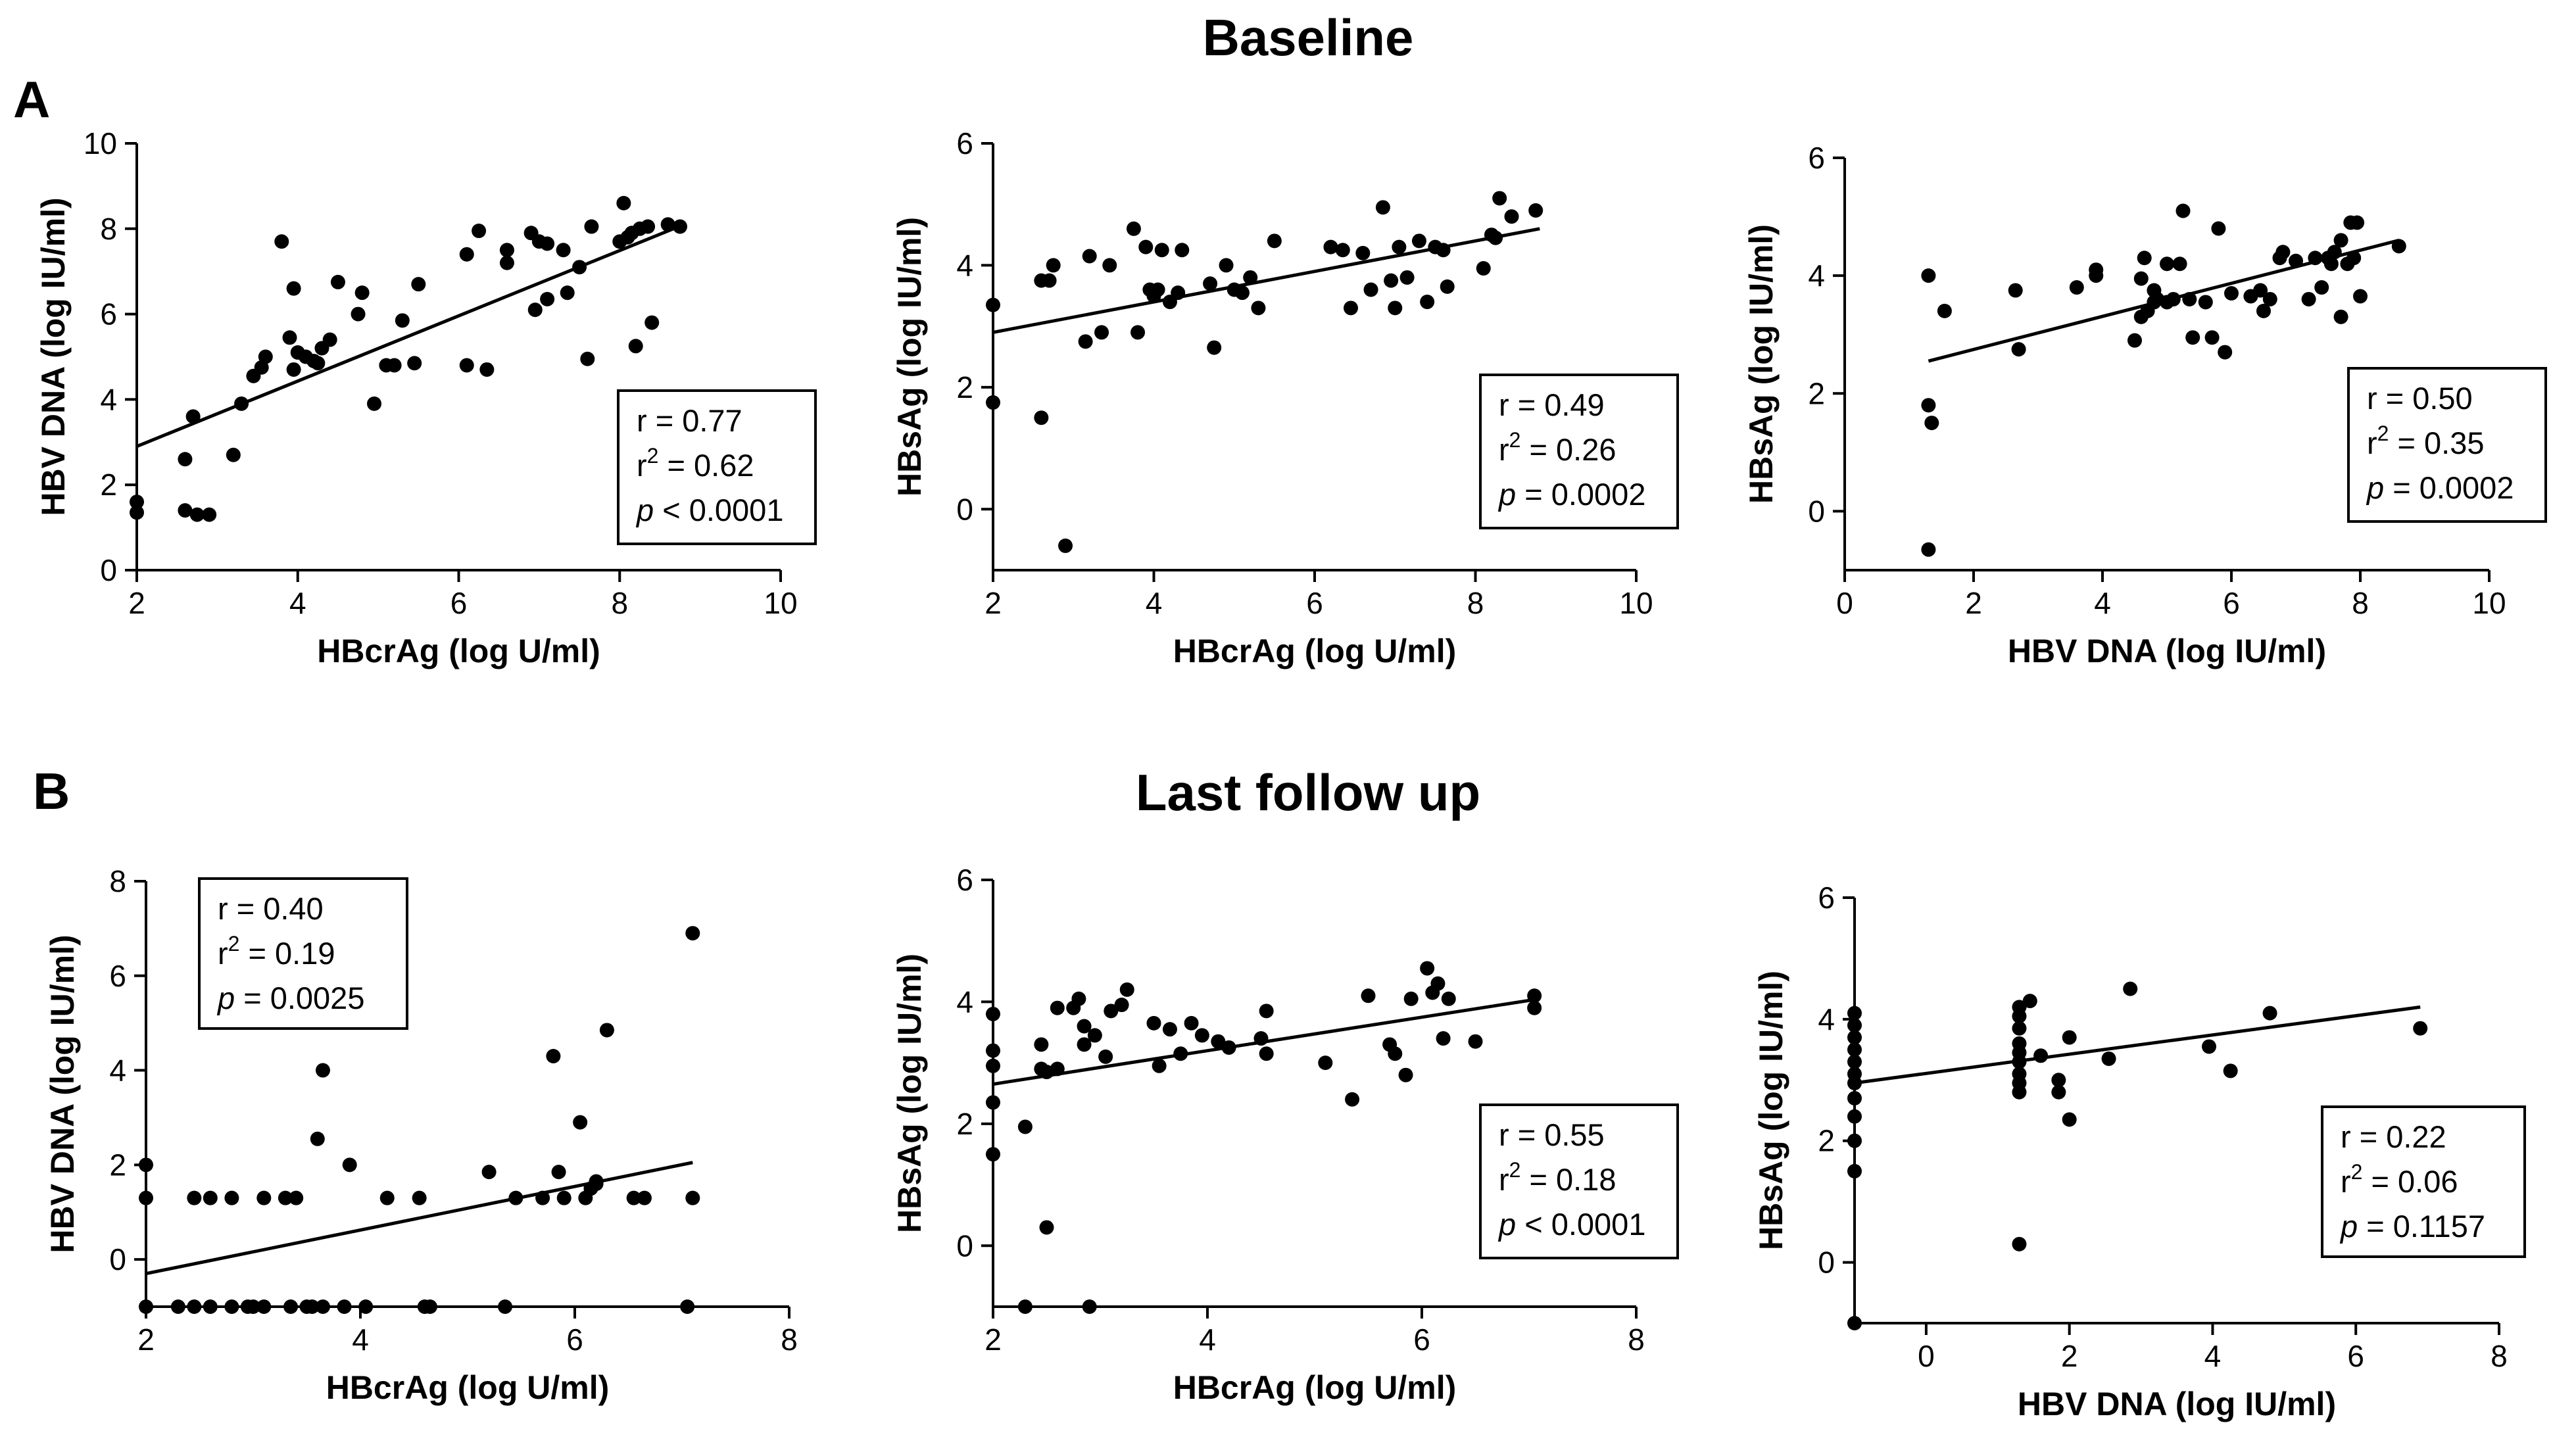  What do you see at coordinates (53, 356) in the screenshot?
I see `y-axis-title: HBV DNA (log IU/ml)` at bounding box center [53, 356].